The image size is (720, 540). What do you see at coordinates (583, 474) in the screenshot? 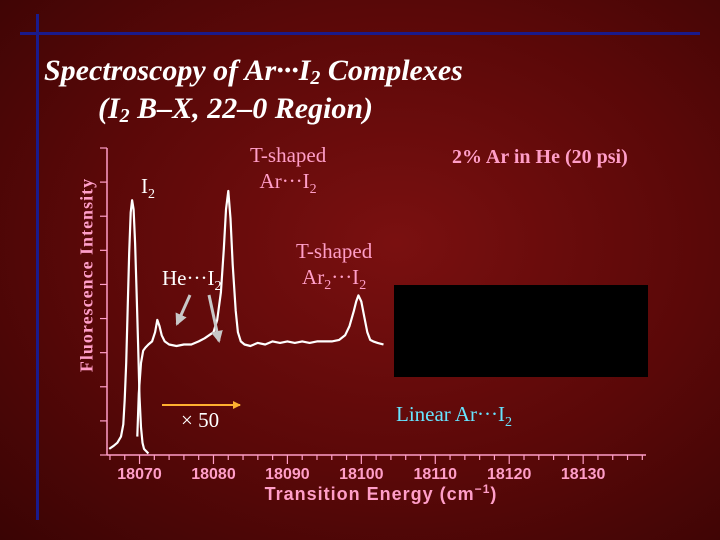
I see `x-tick-label: 18130` at bounding box center [583, 474].